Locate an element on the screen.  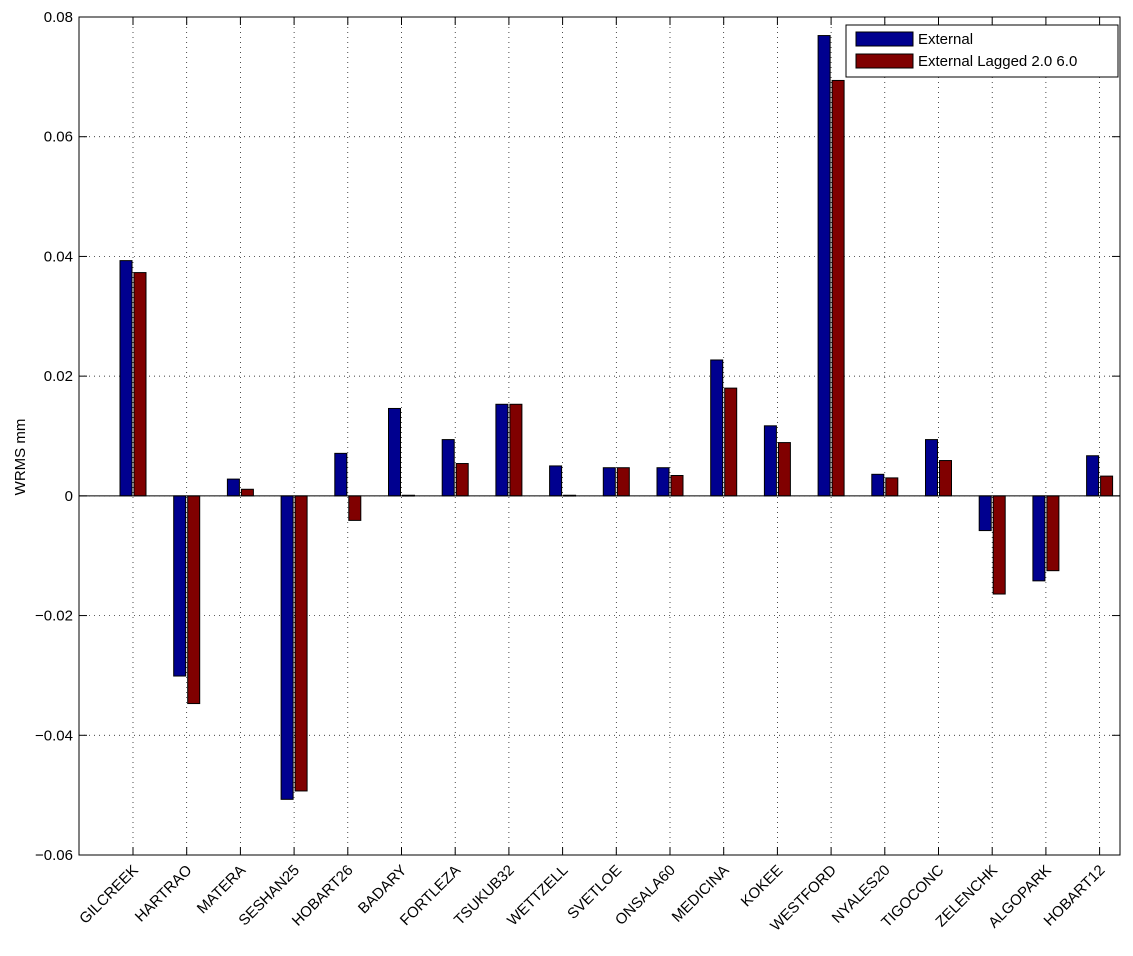
y-axis-label: WRMS mm is located at coordinates (20, 457).